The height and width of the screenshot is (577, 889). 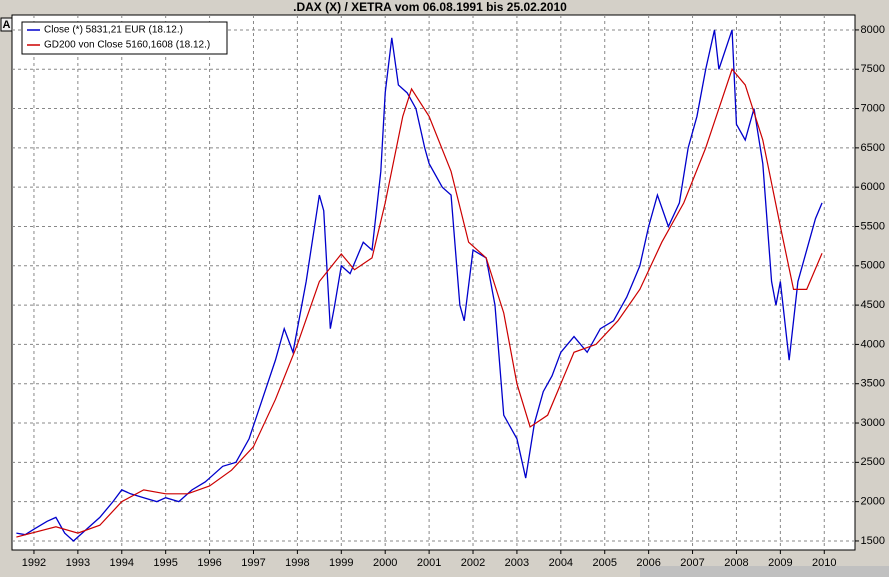 I want to click on button, so click(x=6, y=24).